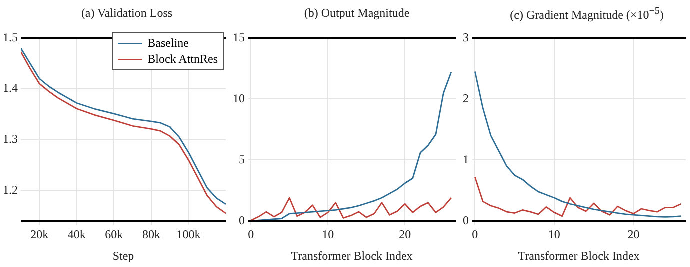  What do you see at coordinates (123, 255) in the screenshot?
I see `x-axis-title: Step` at bounding box center [123, 255].